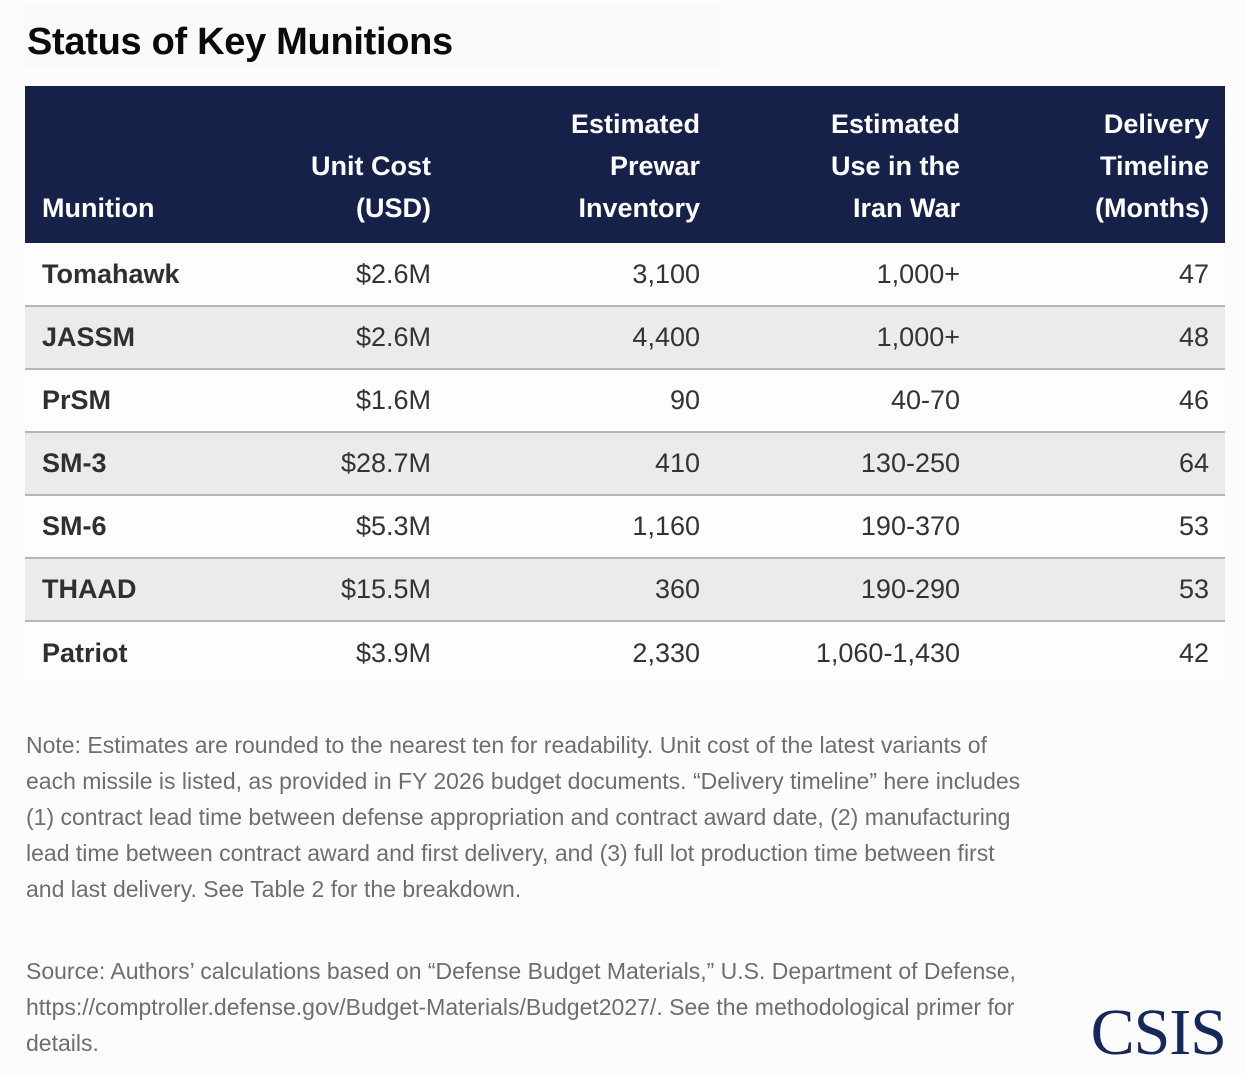  I want to click on cell-unit-cost: $1.6M, so click(393, 400).